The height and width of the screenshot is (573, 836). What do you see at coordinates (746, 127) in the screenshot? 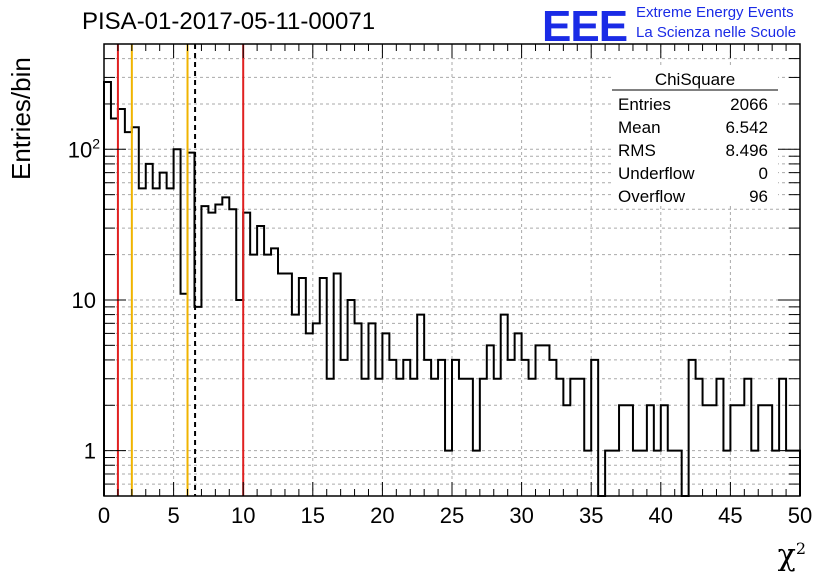
I see `stats-value: 6.542` at bounding box center [746, 127].